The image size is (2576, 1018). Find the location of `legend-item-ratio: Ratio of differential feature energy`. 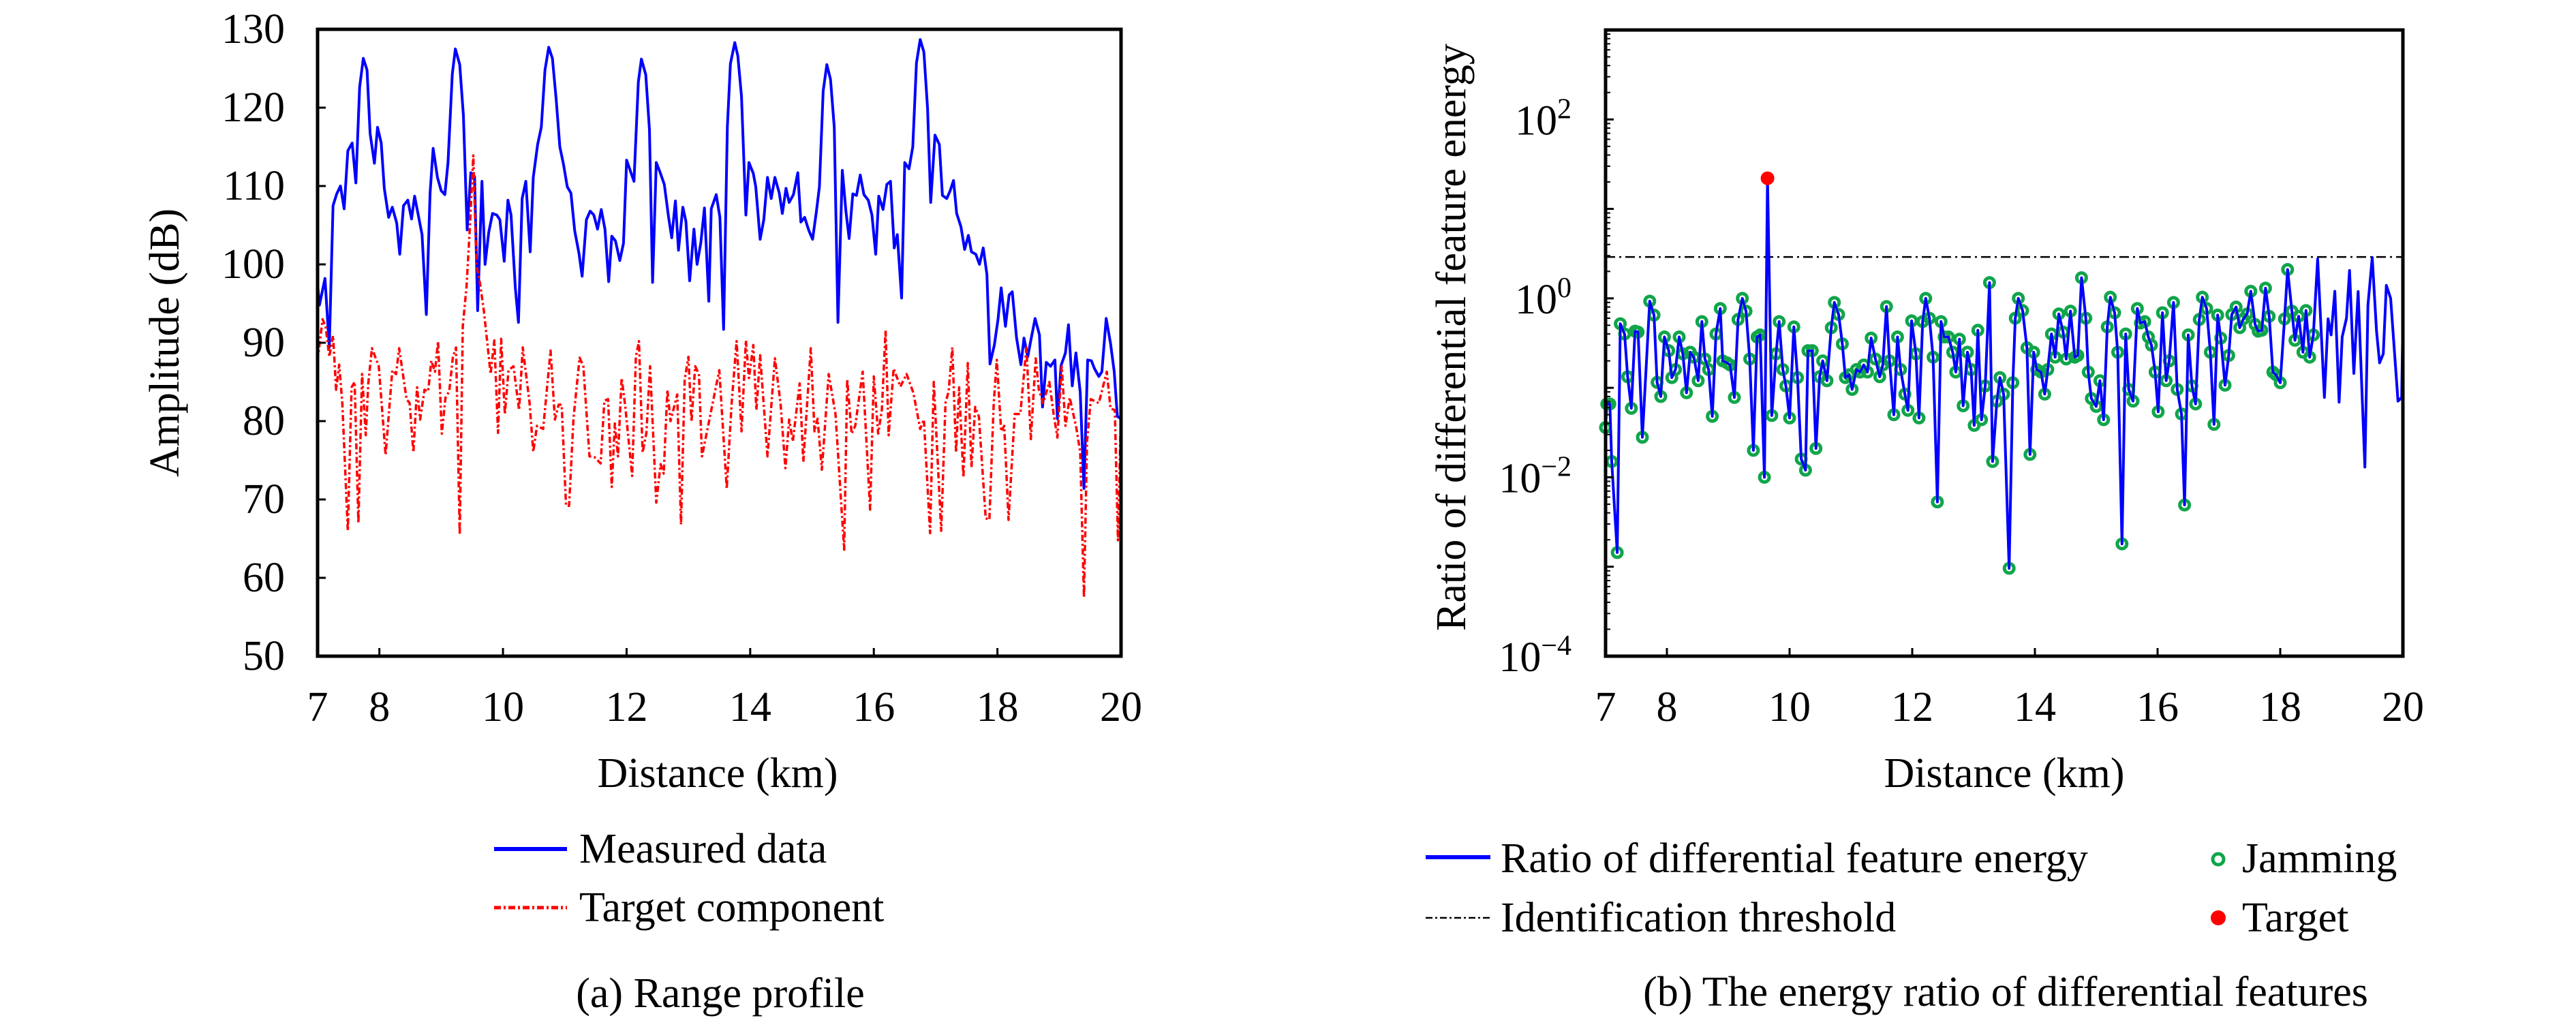

legend-item-ratio: Ratio of differential feature energy is located at coordinates (1757, 859).